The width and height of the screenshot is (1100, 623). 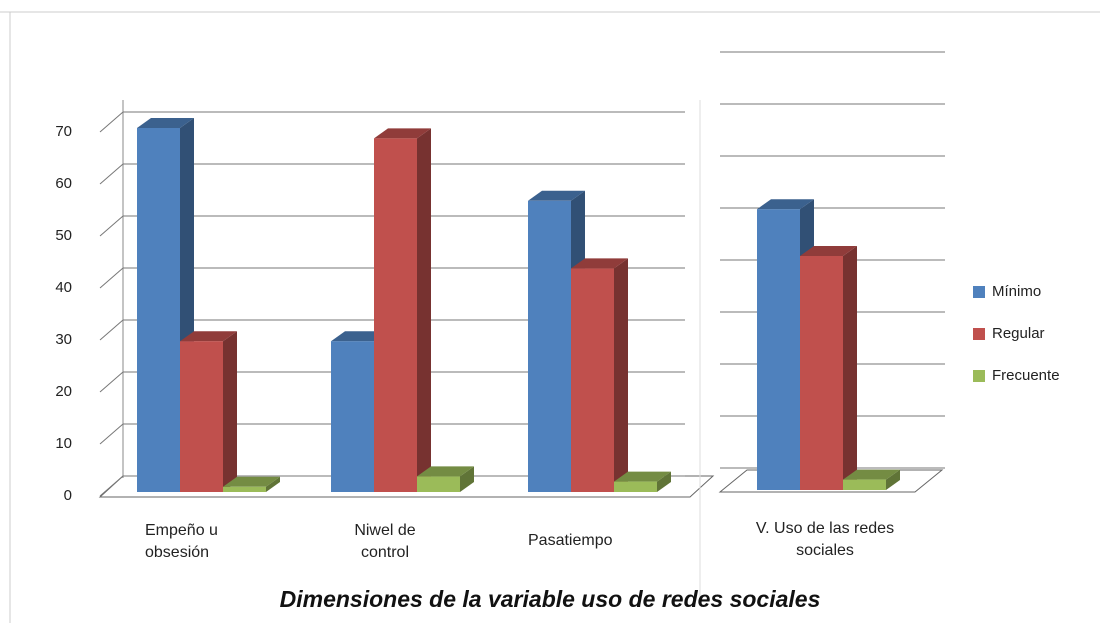 What do you see at coordinates (63, 443) in the screenshot?
I see `y-tick-label: 10` at bounding box center [63, 443].